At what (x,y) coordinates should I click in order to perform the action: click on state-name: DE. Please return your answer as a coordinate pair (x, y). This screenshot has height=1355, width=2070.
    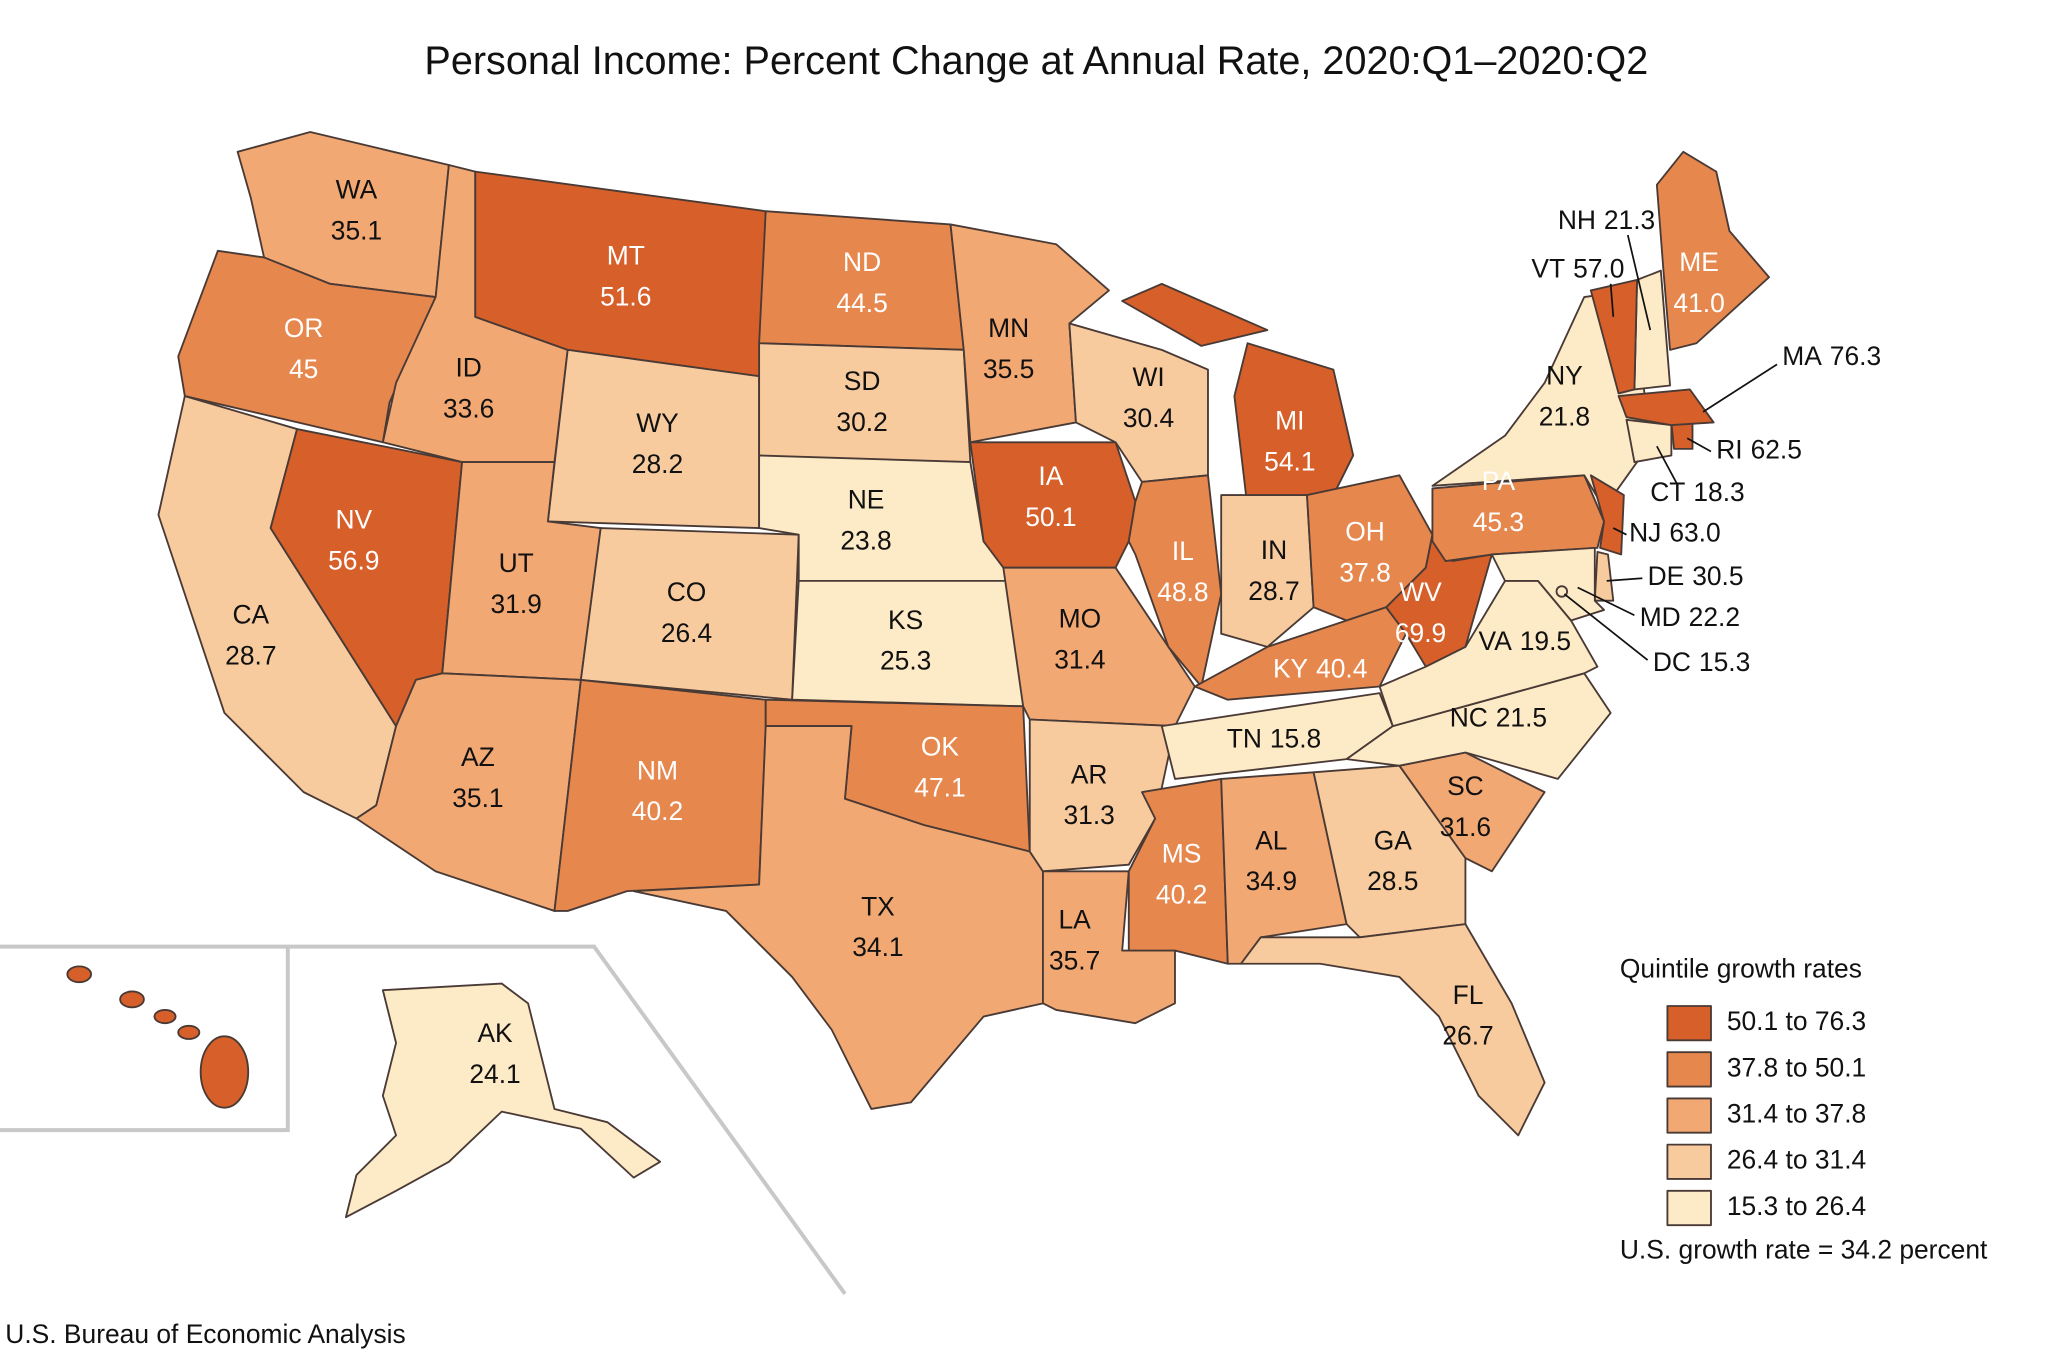
    Looking at the image, I should click on (1666, 576).